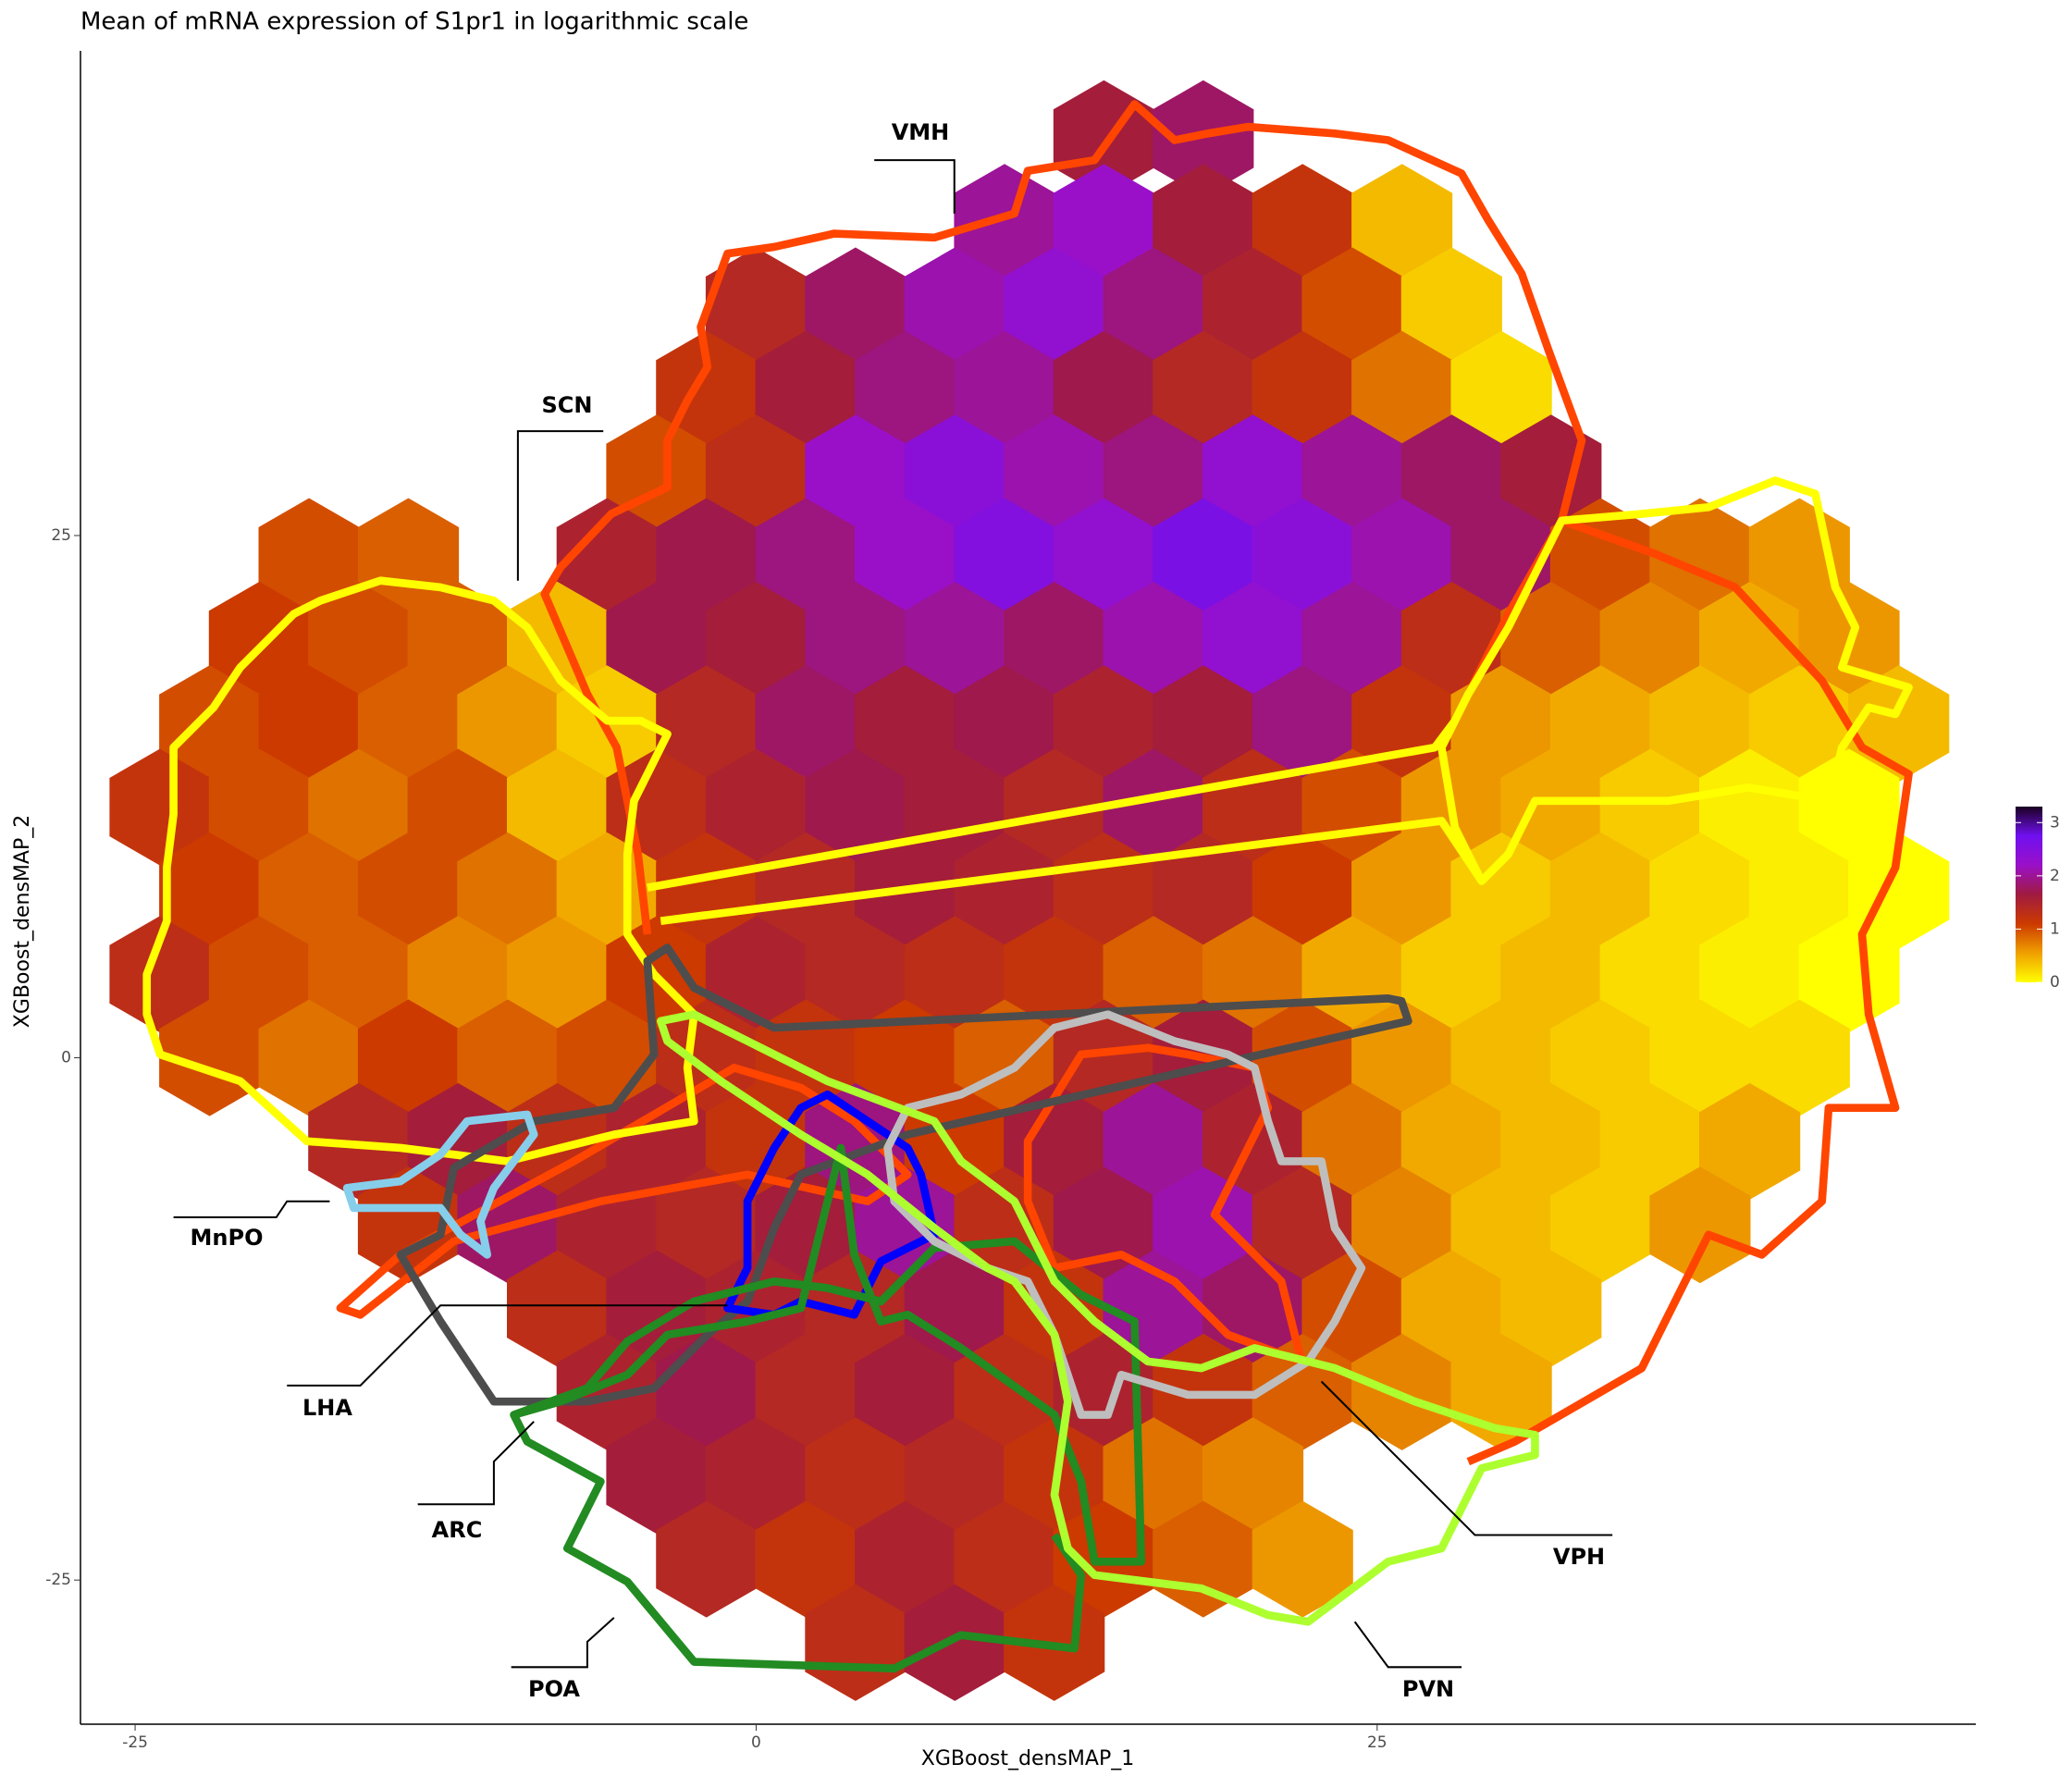 Image resolution: width=2072 pixels, height=1776 pixels. I want to click on x-axis-title: XGBoost_densMAP_1, so click(1027, 1759).